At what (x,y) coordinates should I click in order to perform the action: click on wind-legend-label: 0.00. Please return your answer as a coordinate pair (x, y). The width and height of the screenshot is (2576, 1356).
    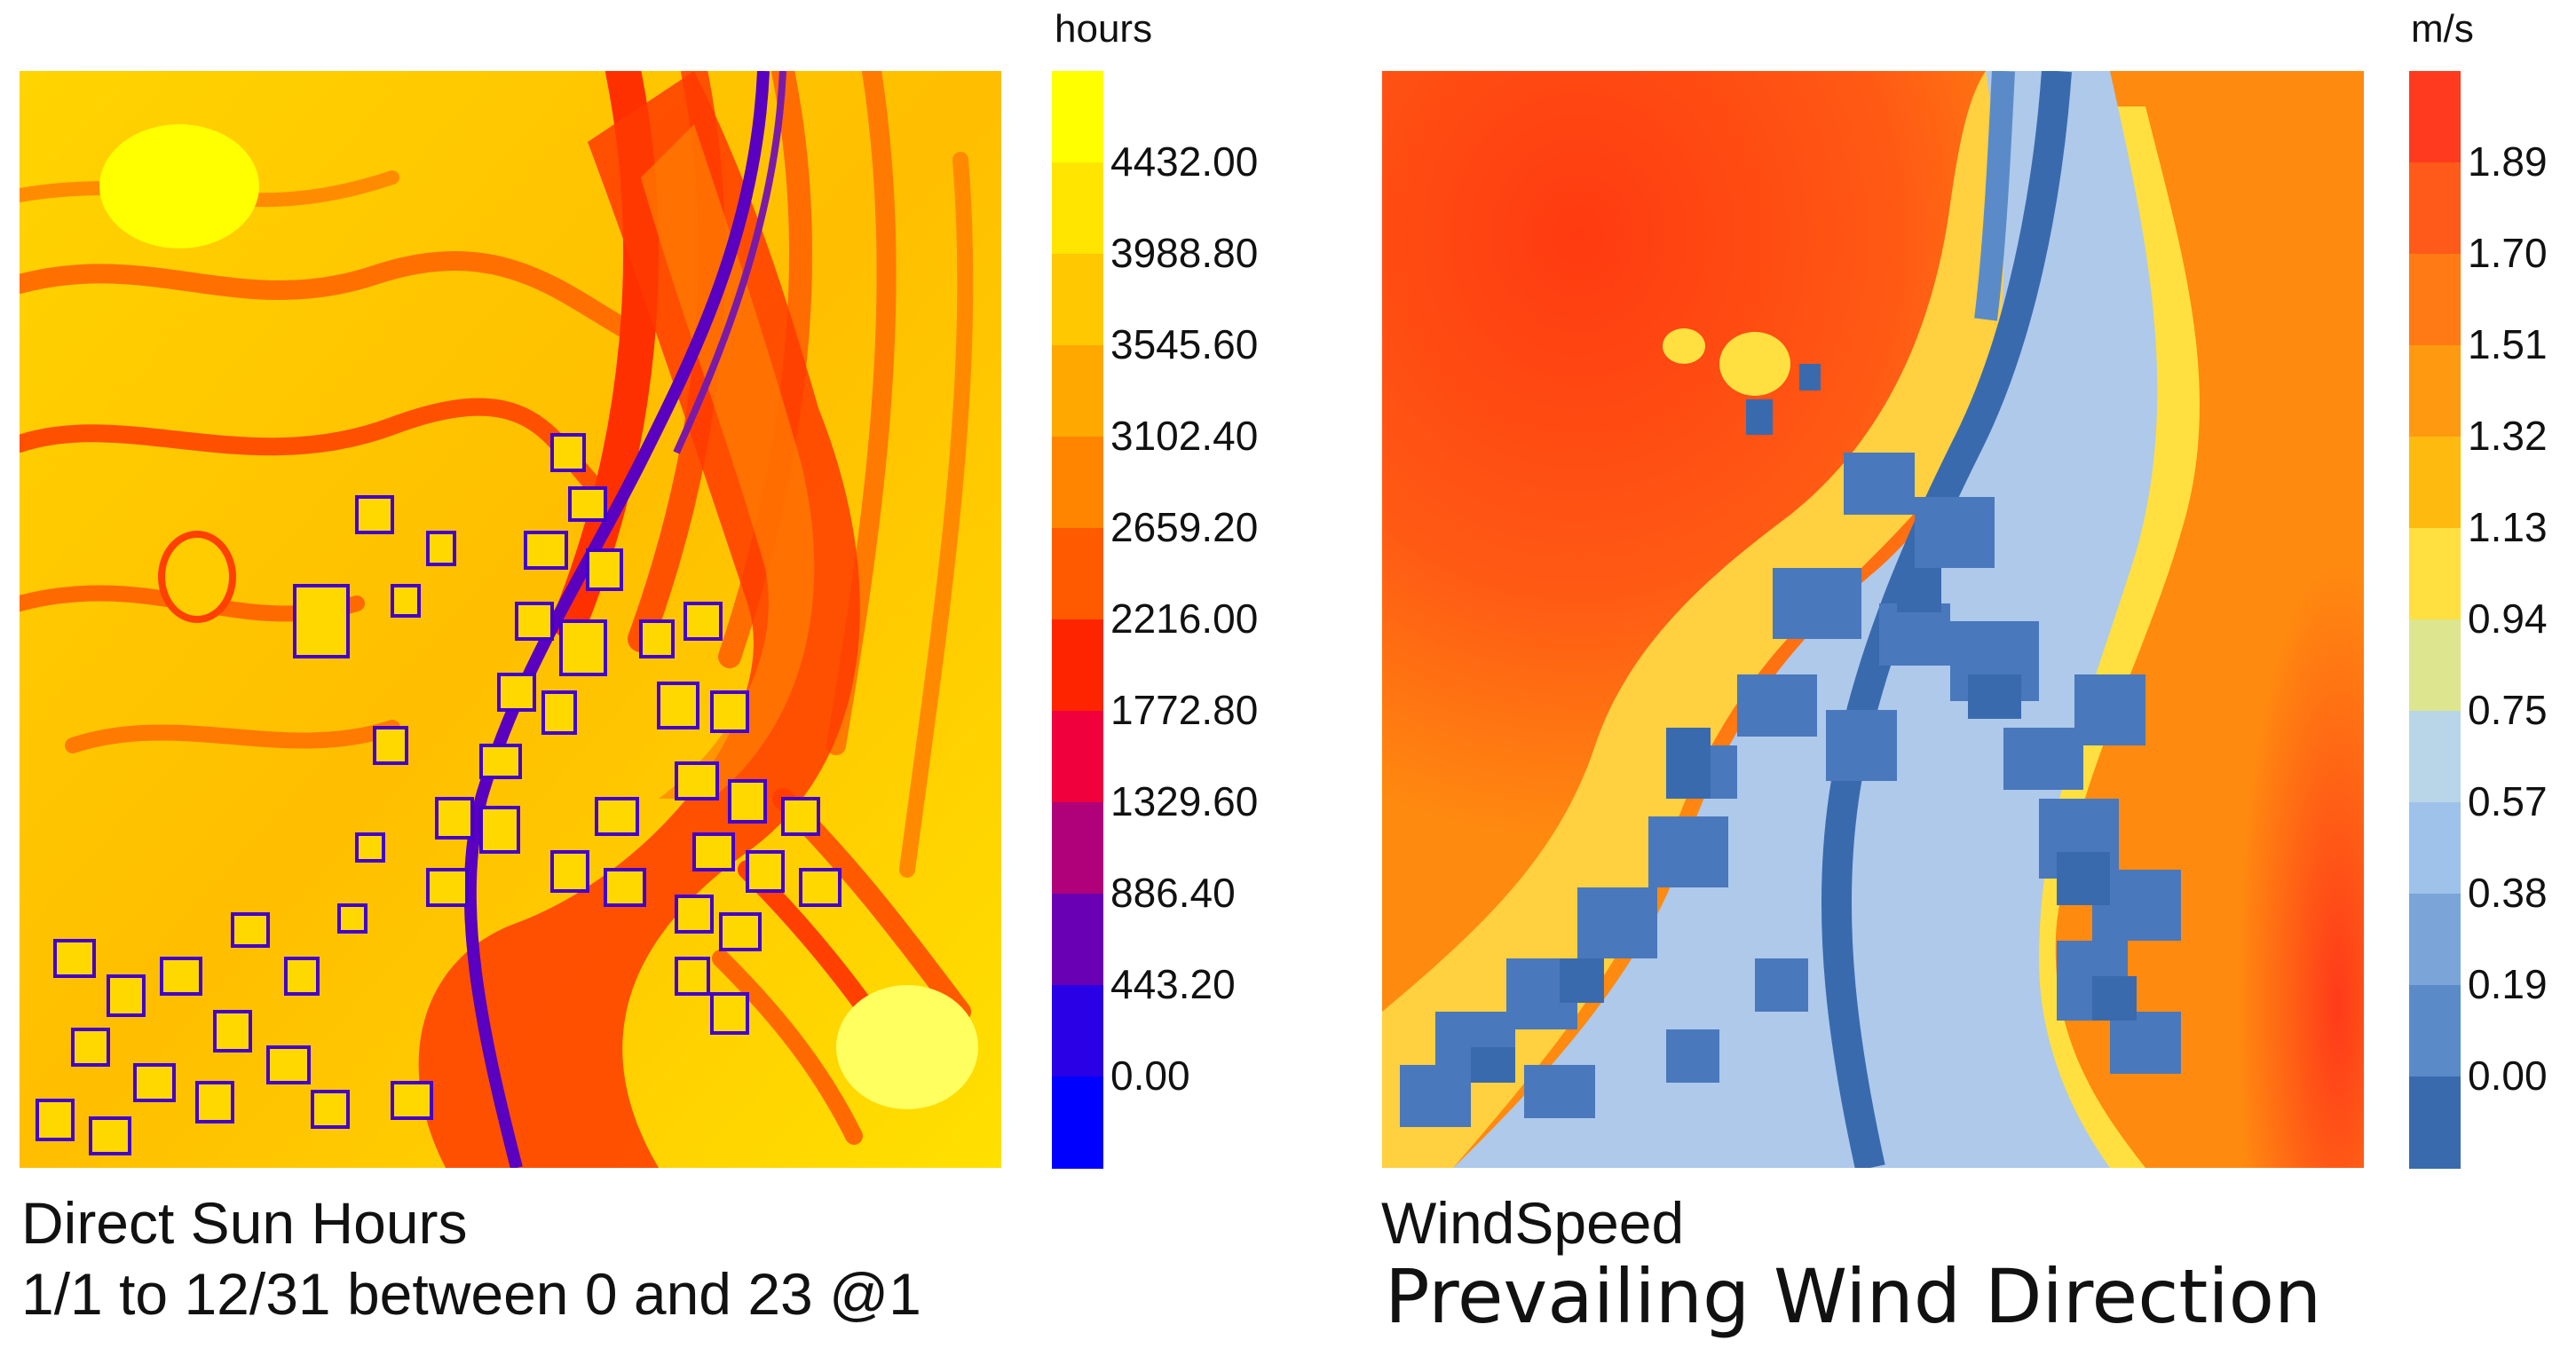
    Looking at the image, I should click on (2508, 1075).